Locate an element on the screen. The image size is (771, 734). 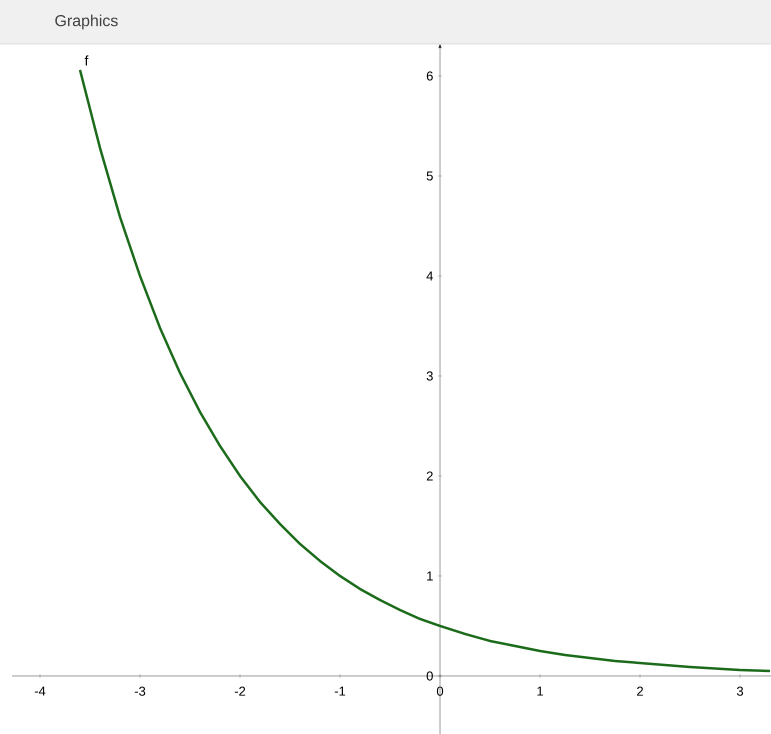
y-tick-label: 6 is located at coordinates (429, 76).